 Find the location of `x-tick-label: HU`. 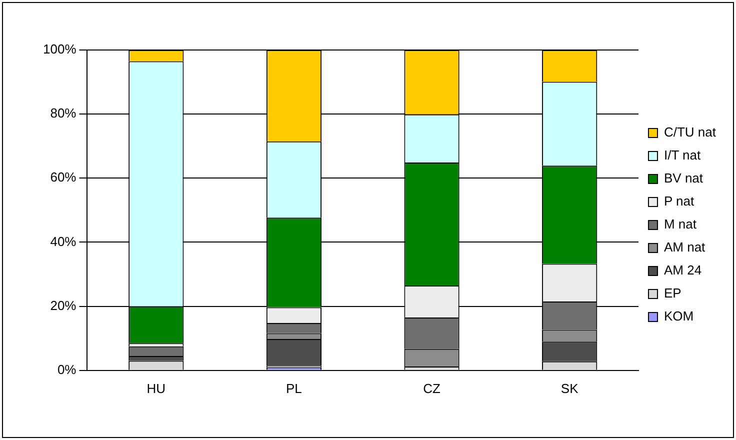

x-tick-label: HU is located at coordinates (156, 388).